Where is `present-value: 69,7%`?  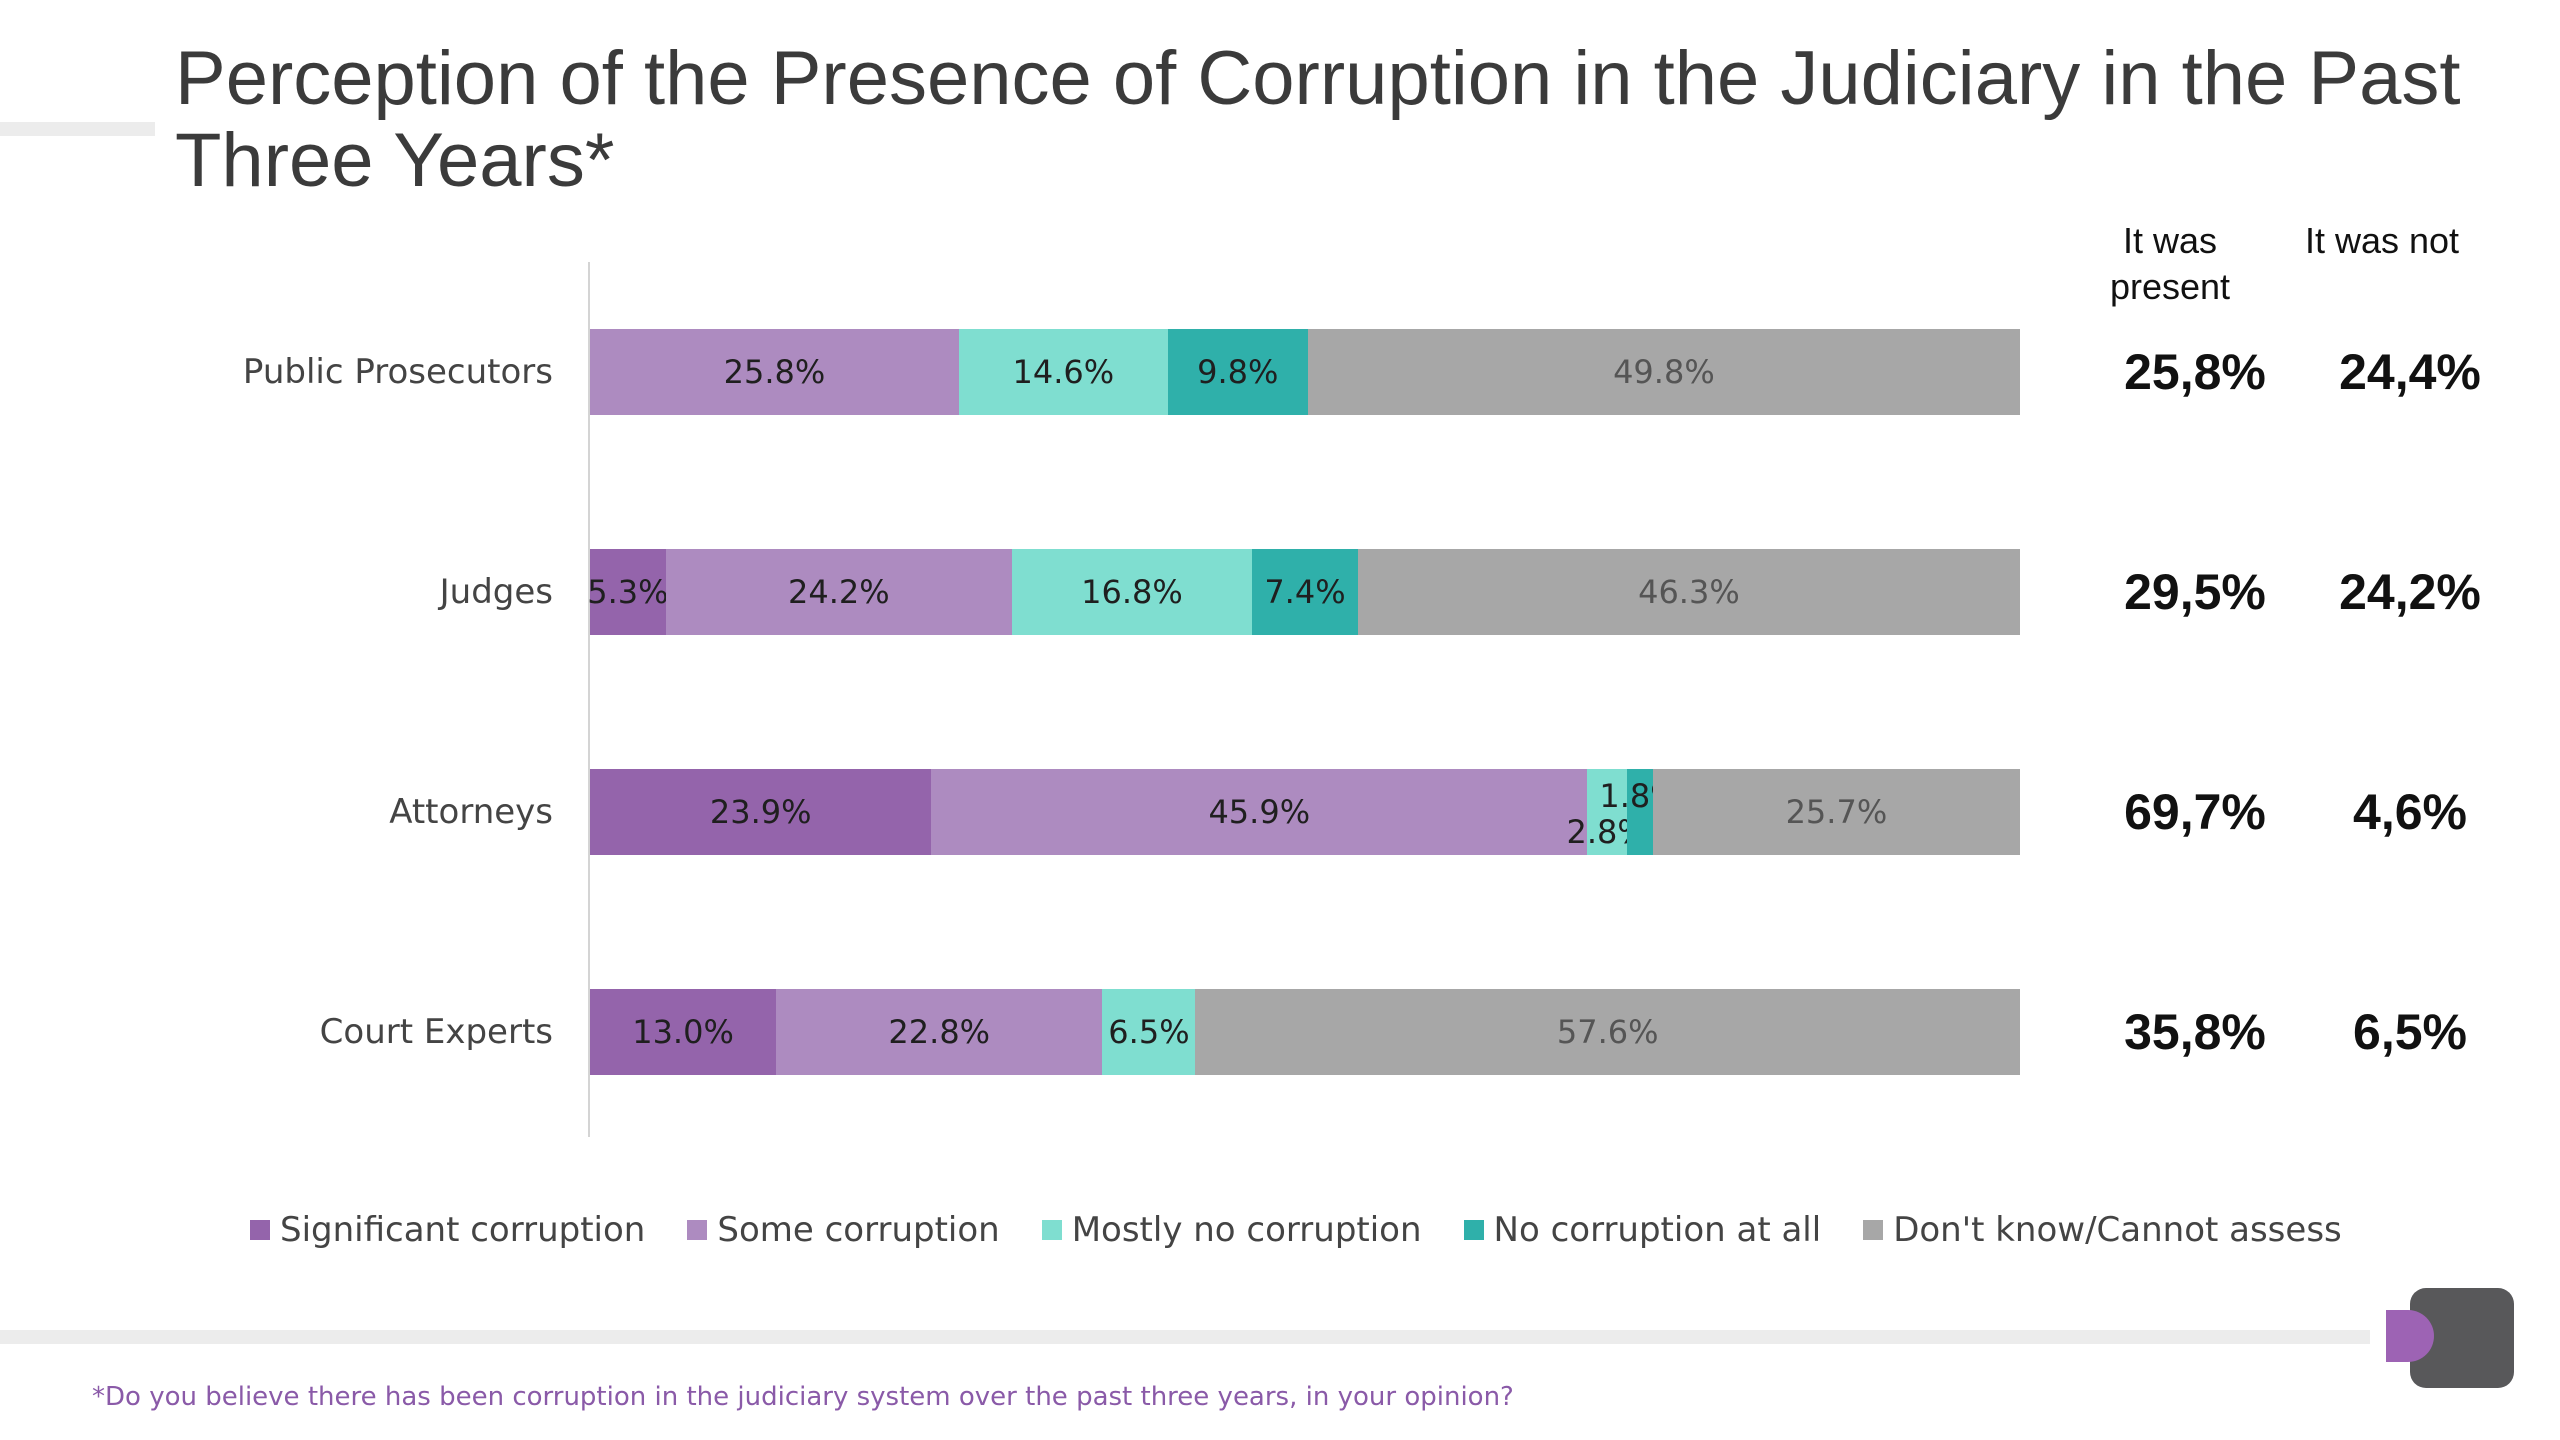 present-value: 69,7% is located at coordinates (2195, 812).